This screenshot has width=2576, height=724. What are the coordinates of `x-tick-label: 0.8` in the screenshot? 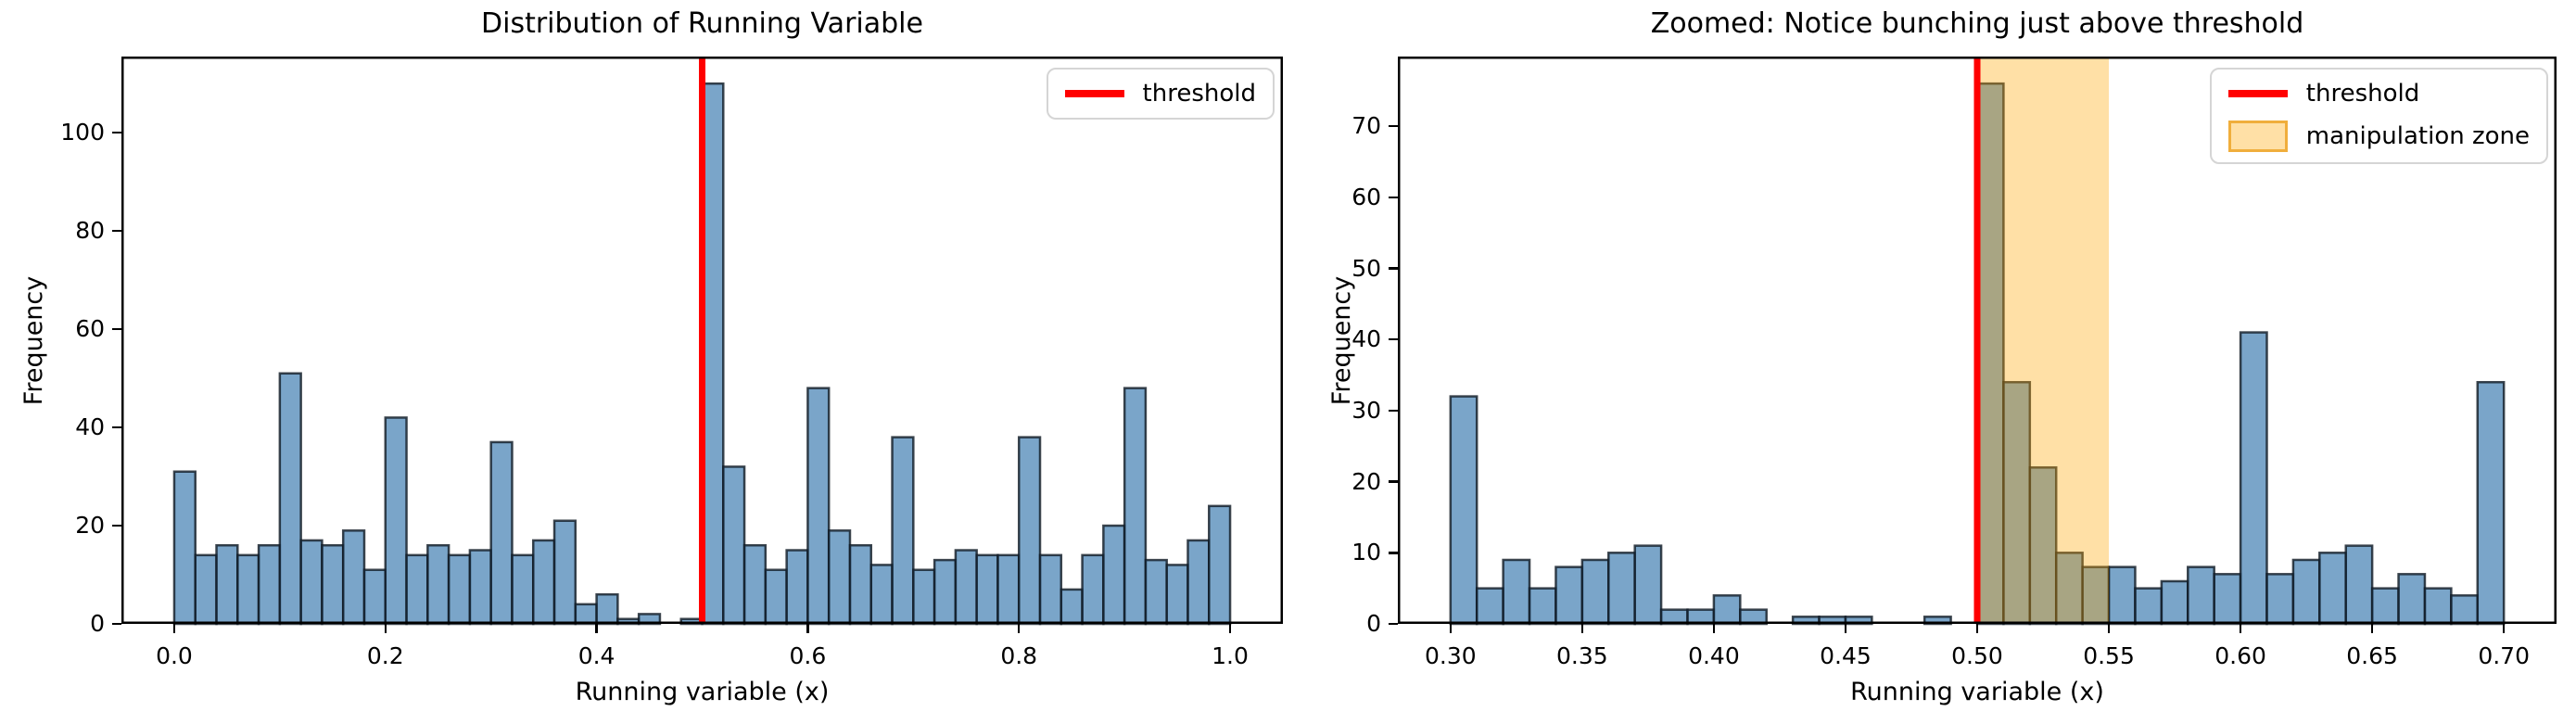 It's located at (1019, 656).